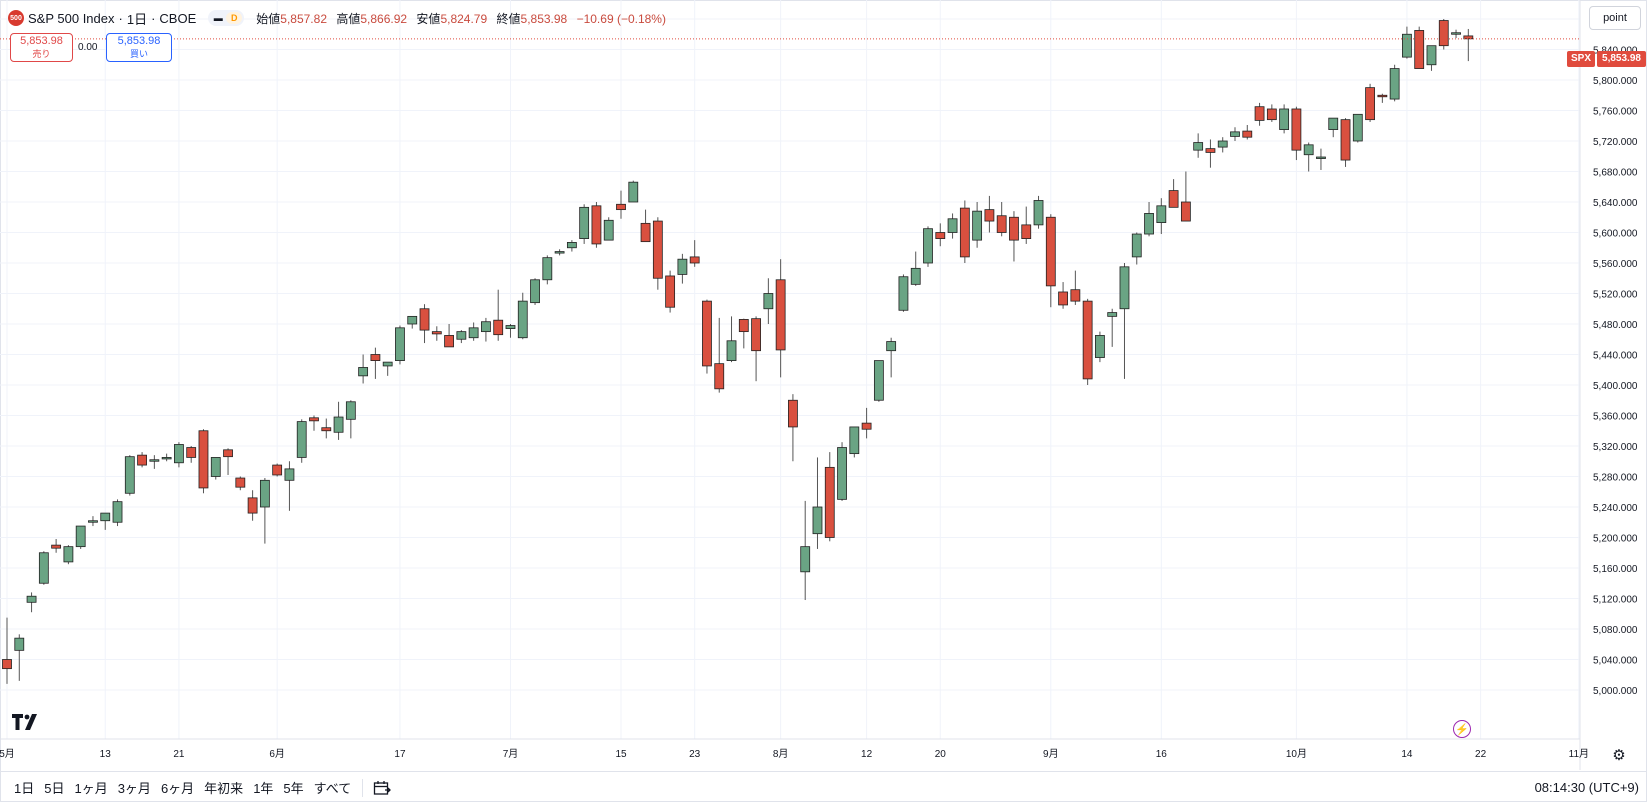 The height and width of the screenshot is (803, 1647). What do you see at coordinates (24, 788) in the screenshot?
I see `range-1d-button: 1日` at bounding box center [24, 788].